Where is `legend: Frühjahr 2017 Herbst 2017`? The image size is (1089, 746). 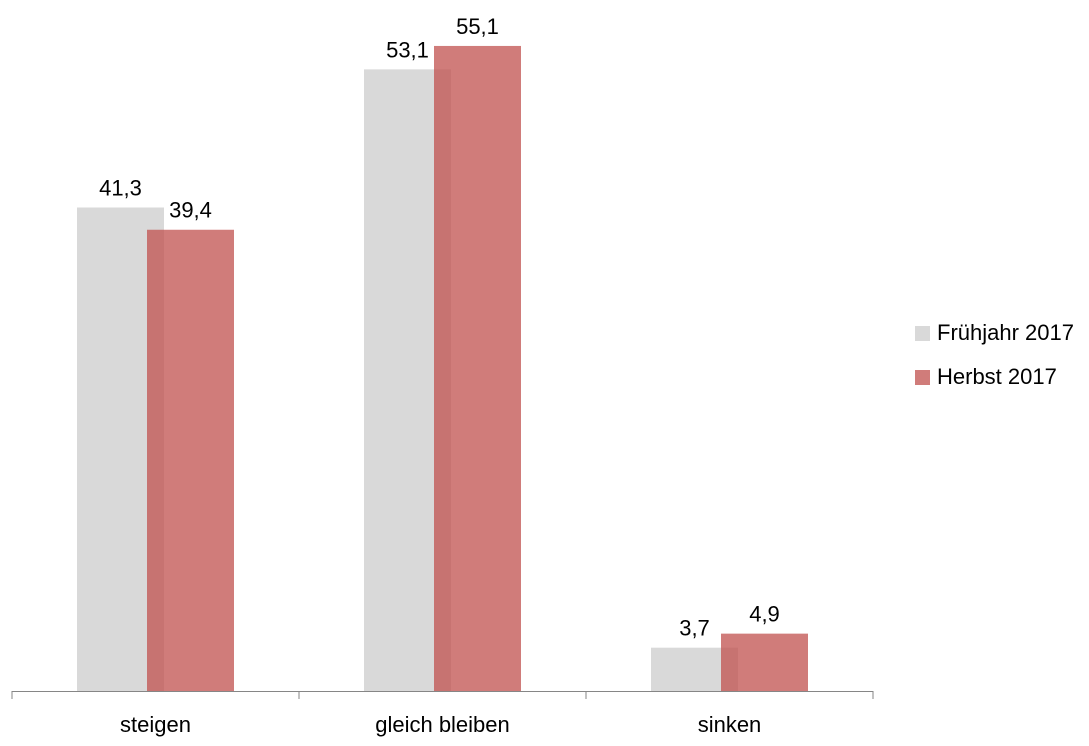 legend: Frühjahr 2017 Herbst 2017 is located at coordinates (994, 364).